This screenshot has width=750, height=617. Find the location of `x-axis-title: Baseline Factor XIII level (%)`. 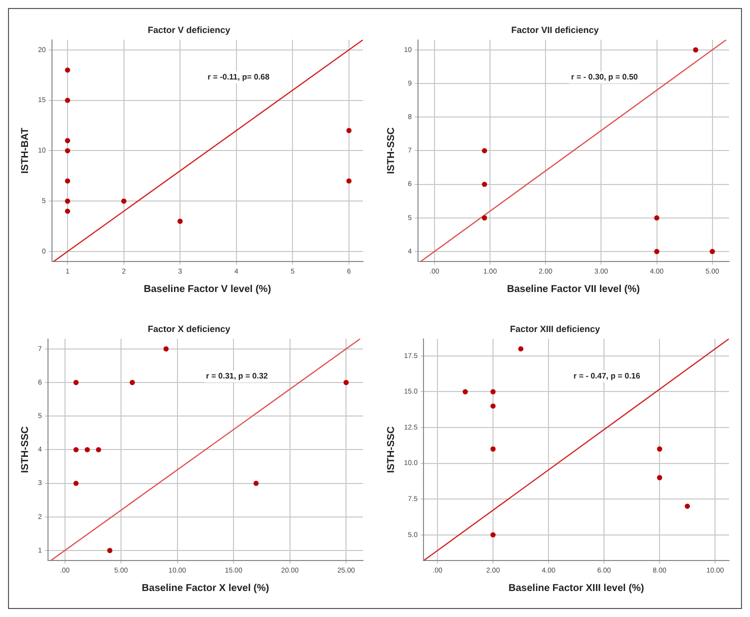

x-axis-title: Baseline Factor XIII level (%) is located at coordinates (576, 588).